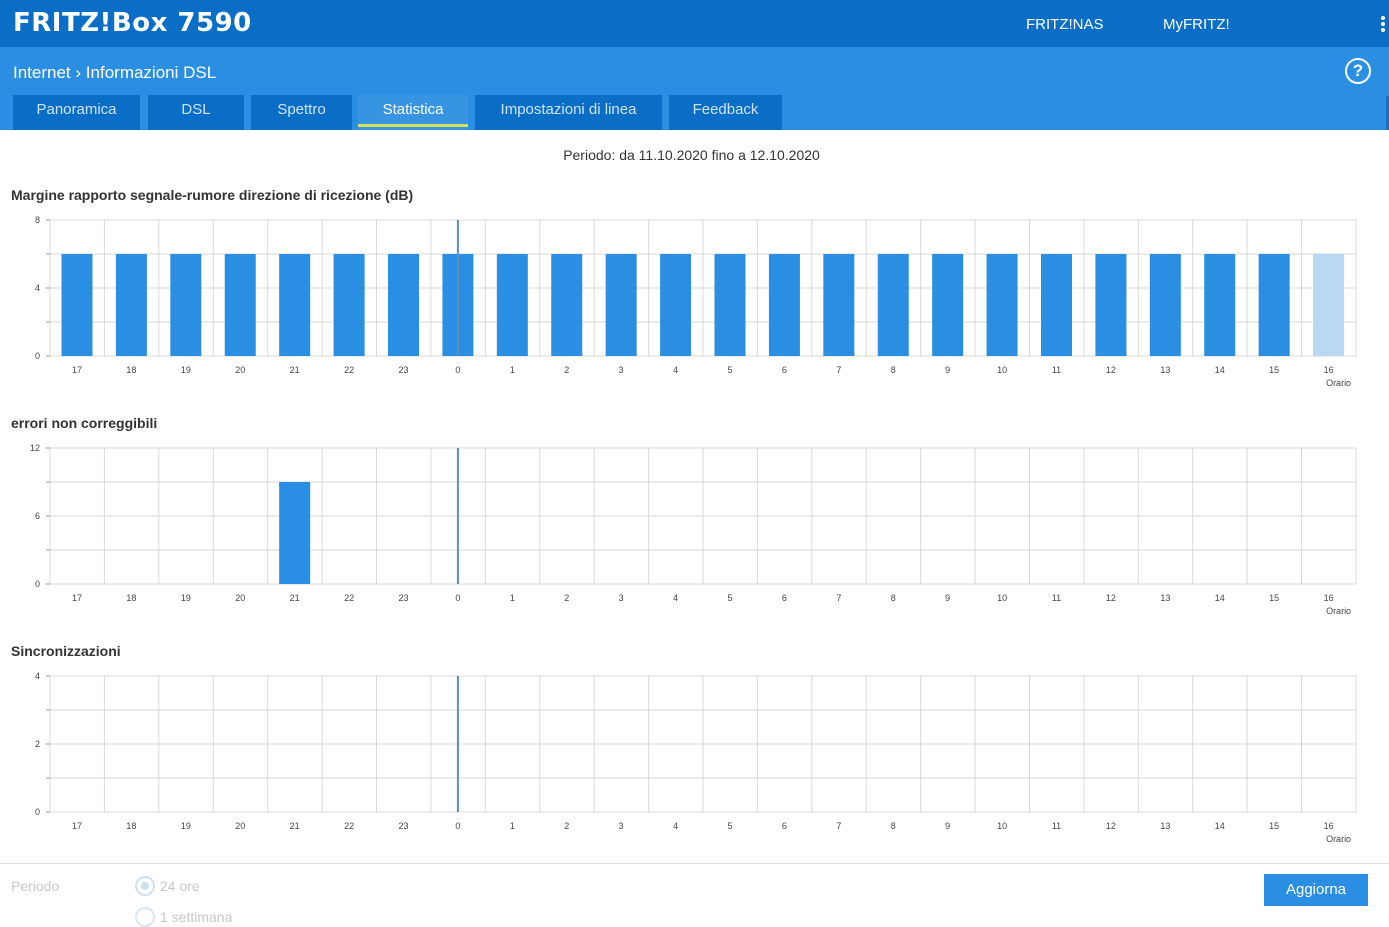 The width and height of the screenshot is (1389, 927). Describe the element at coordinates (180, 886) in the screenshot. I see `radio-24-ore-label: 24 ore` at that location.